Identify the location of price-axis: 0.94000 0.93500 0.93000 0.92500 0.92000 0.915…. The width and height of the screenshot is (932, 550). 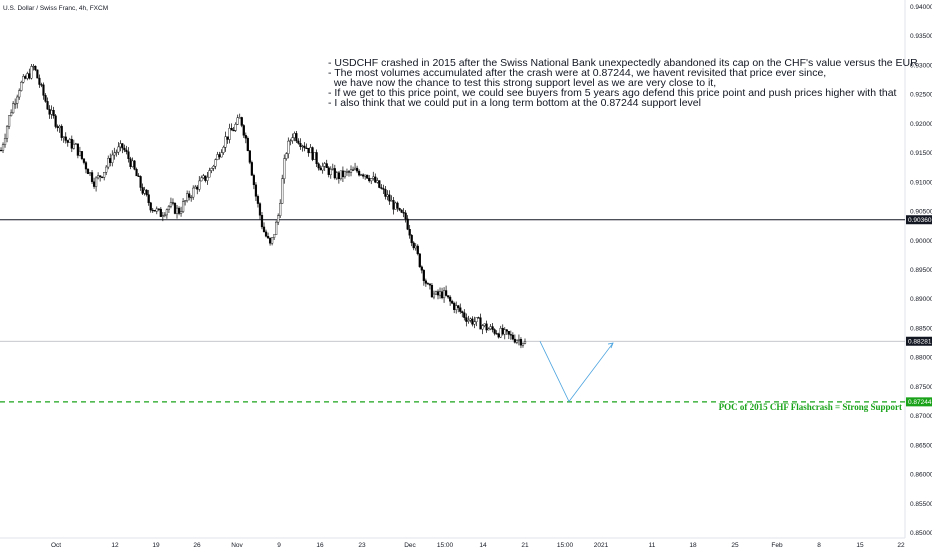
(921, 270).